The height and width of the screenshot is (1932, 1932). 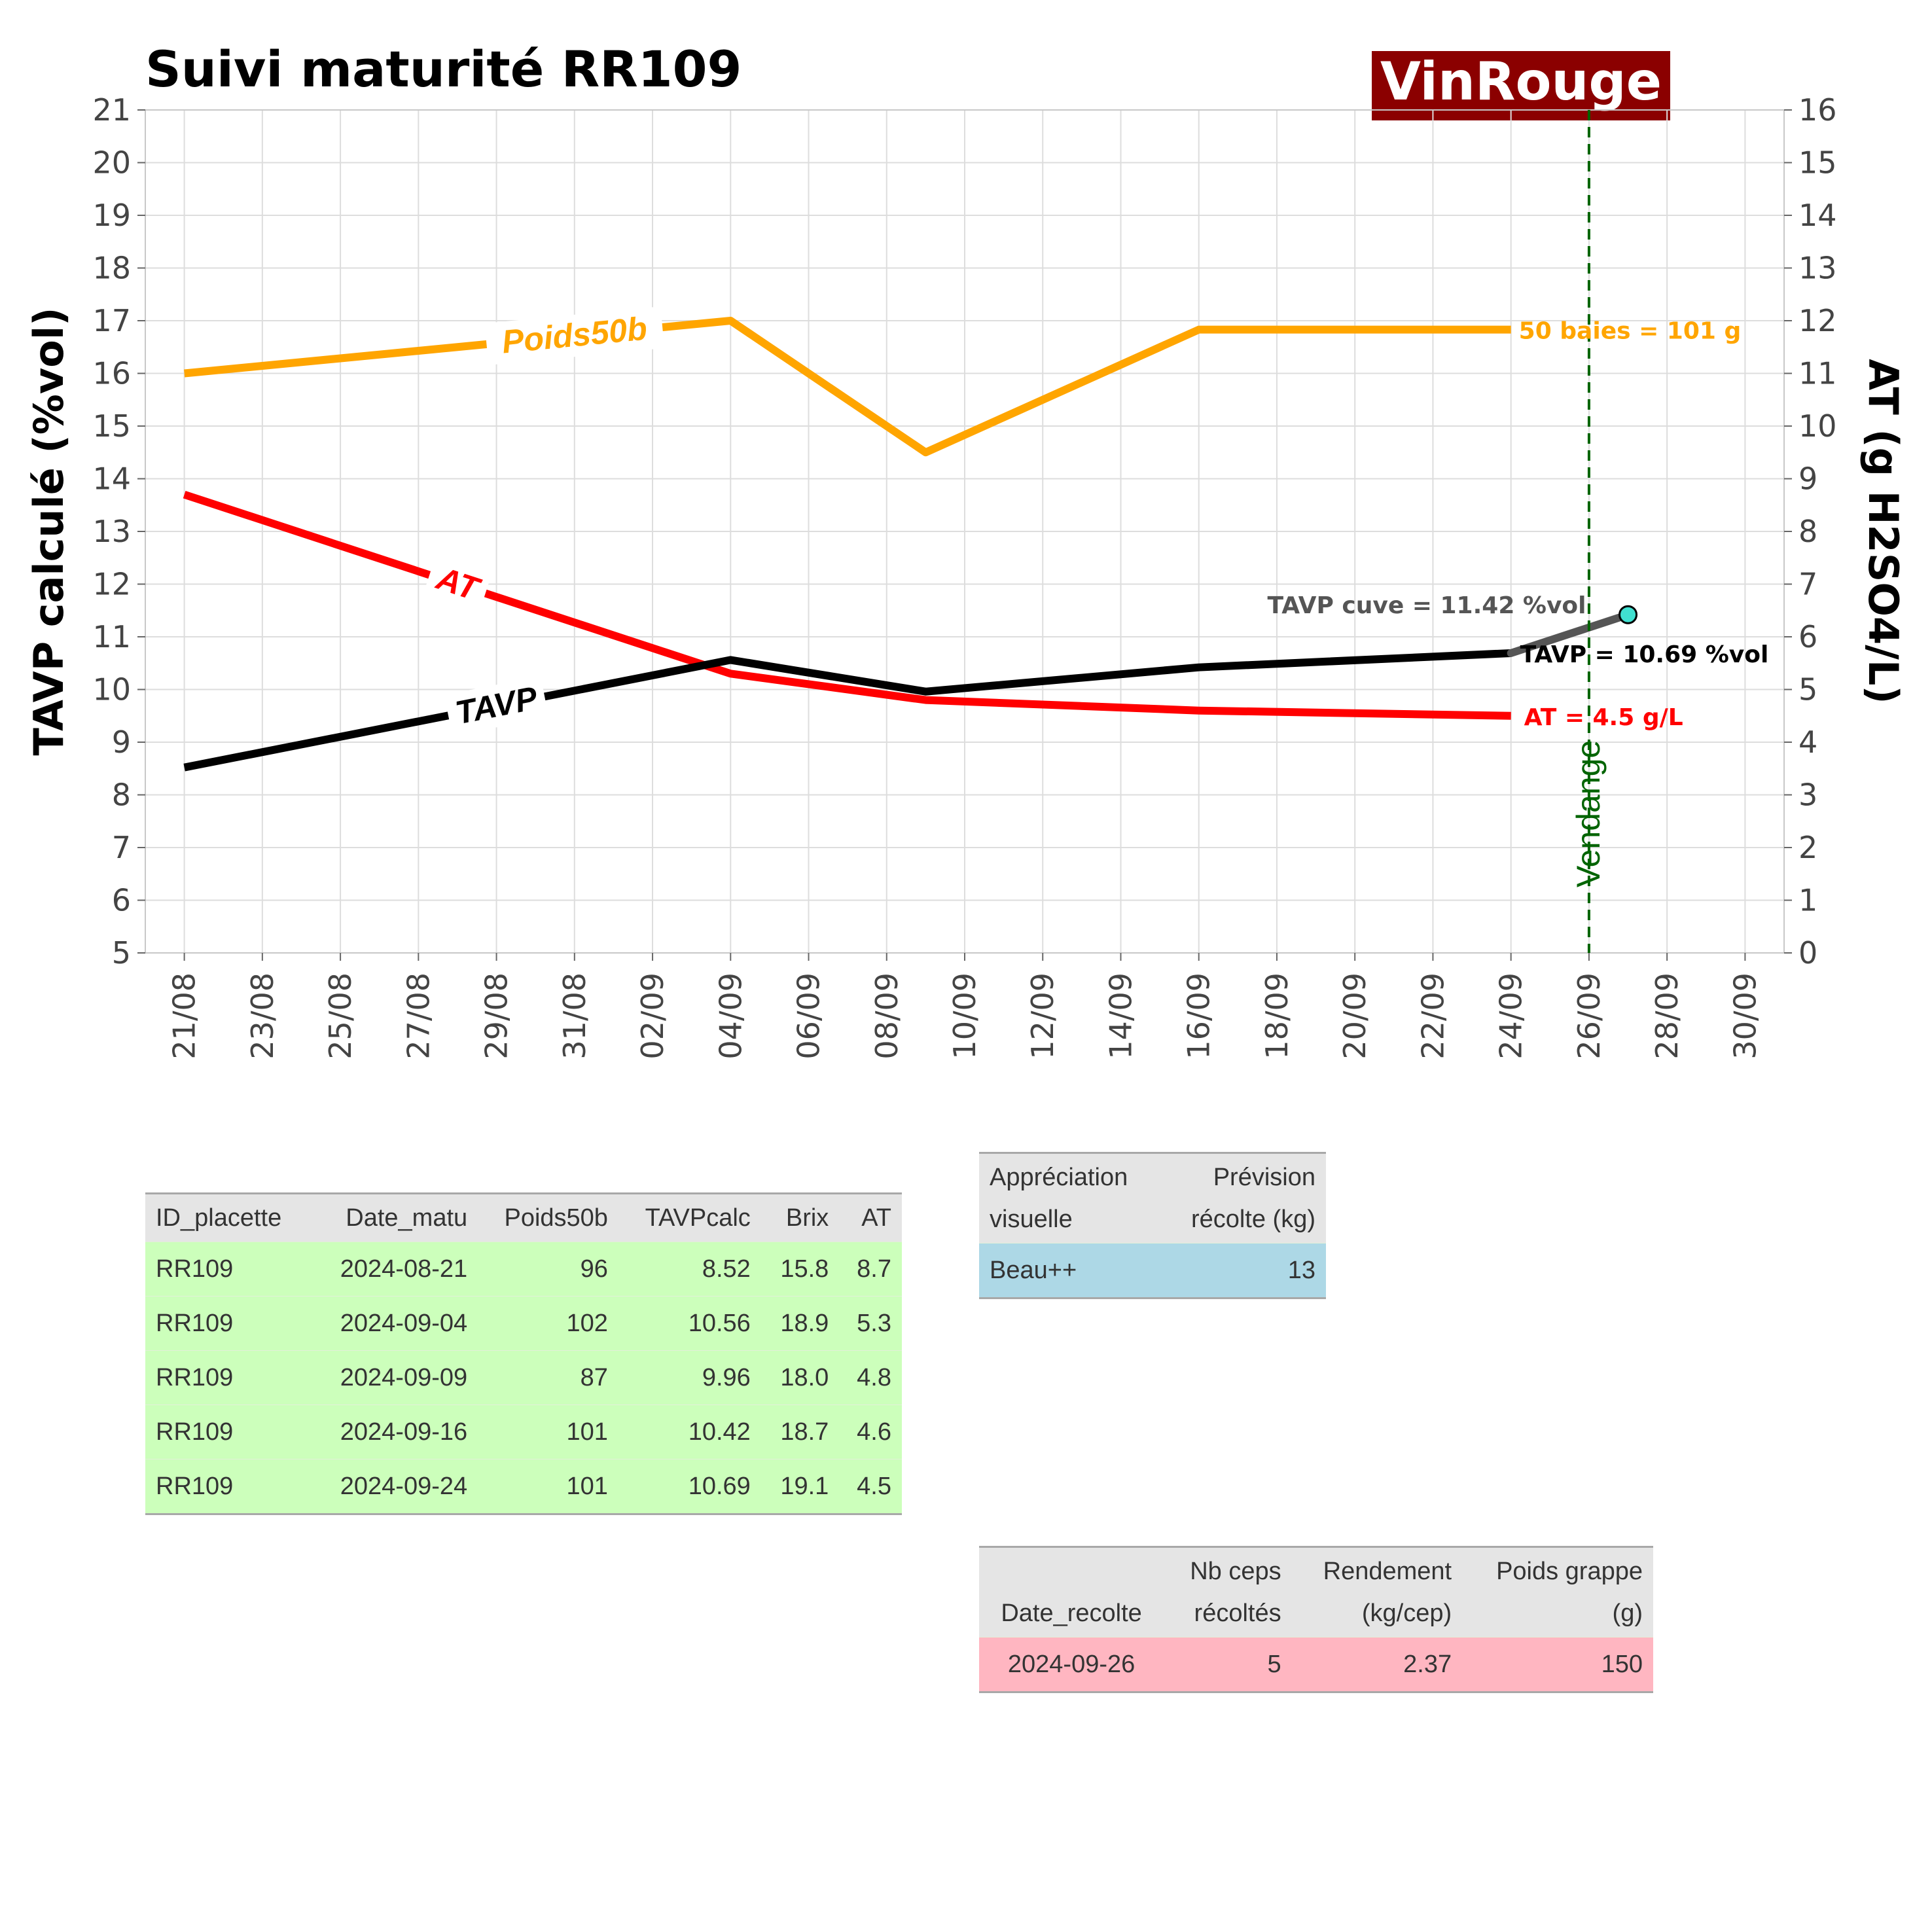 I want to click on cell-poids: 87, so click(x=548, y=1377).